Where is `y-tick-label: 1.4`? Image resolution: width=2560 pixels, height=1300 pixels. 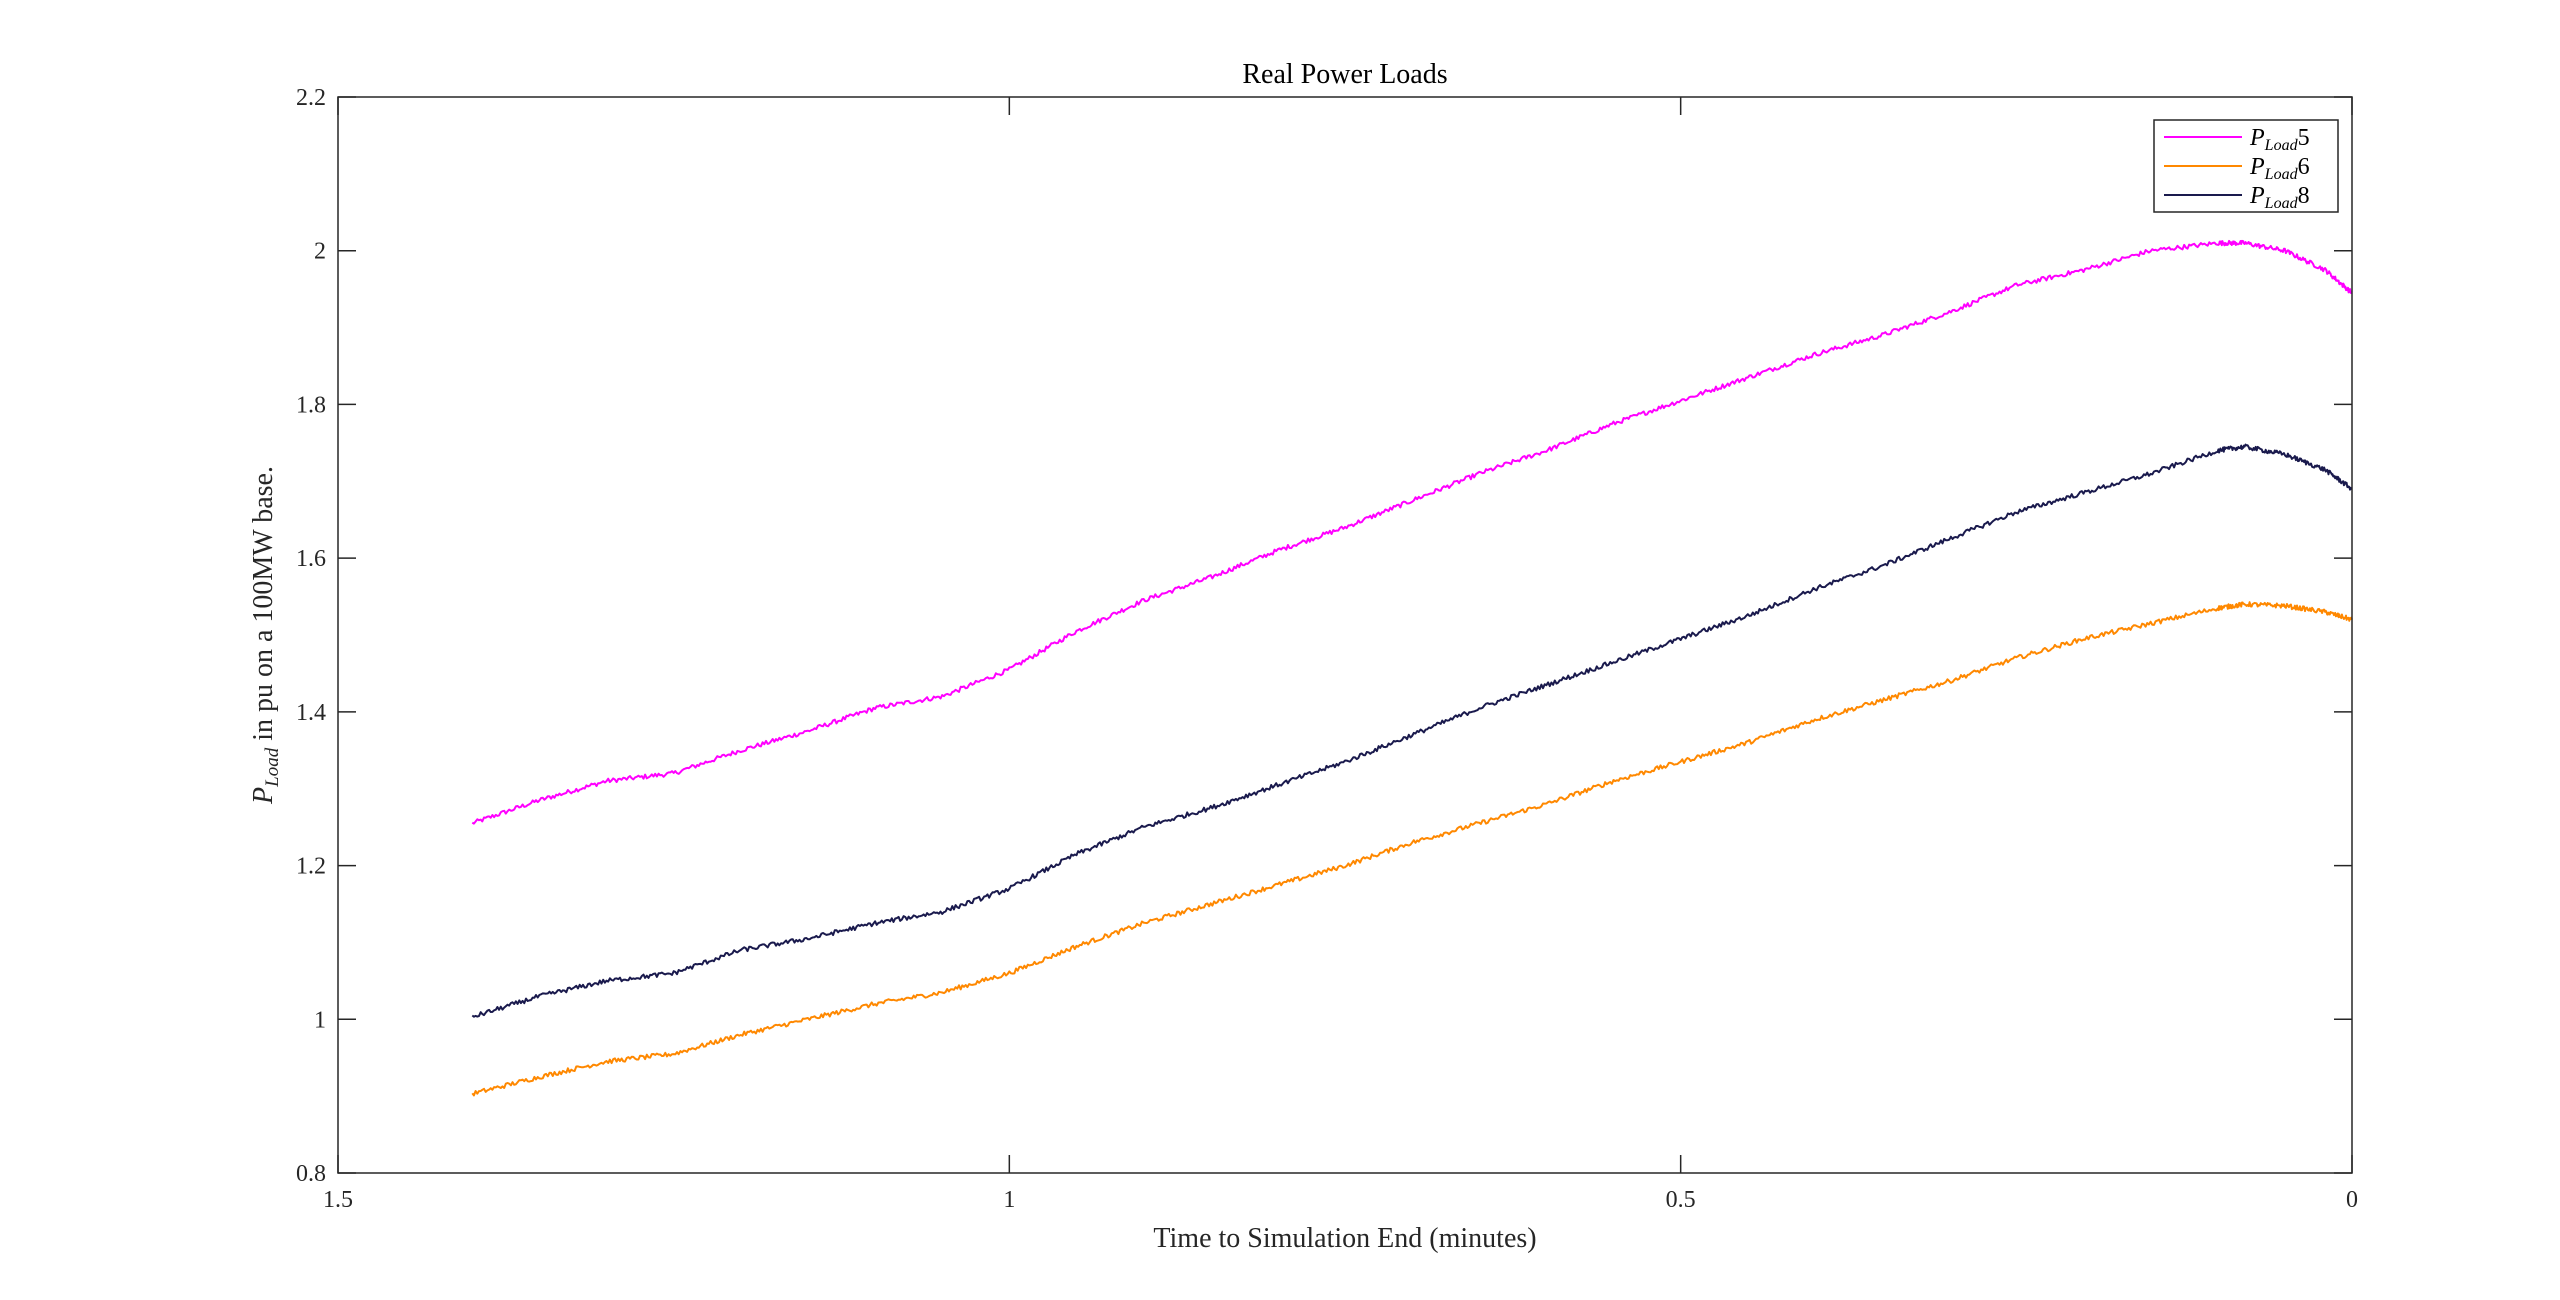
y-tick-label: 1.4 is located at coordinates (311, 713).